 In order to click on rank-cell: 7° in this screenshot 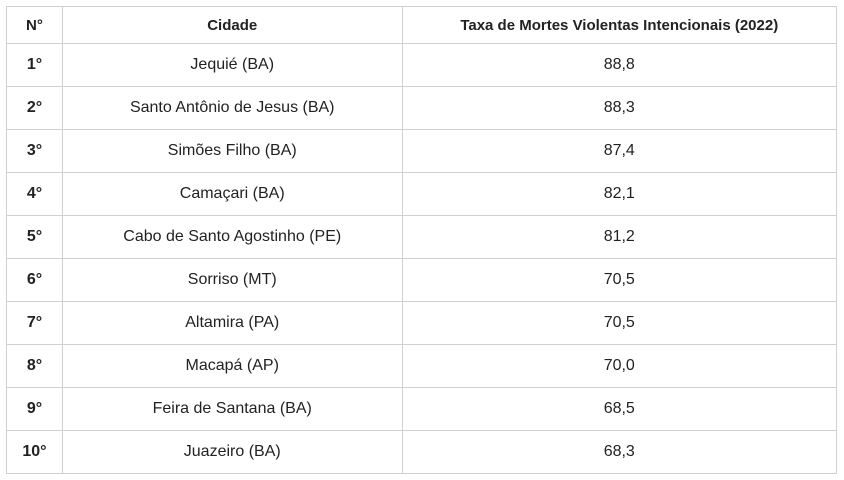, I will do `click(34, 323)`.